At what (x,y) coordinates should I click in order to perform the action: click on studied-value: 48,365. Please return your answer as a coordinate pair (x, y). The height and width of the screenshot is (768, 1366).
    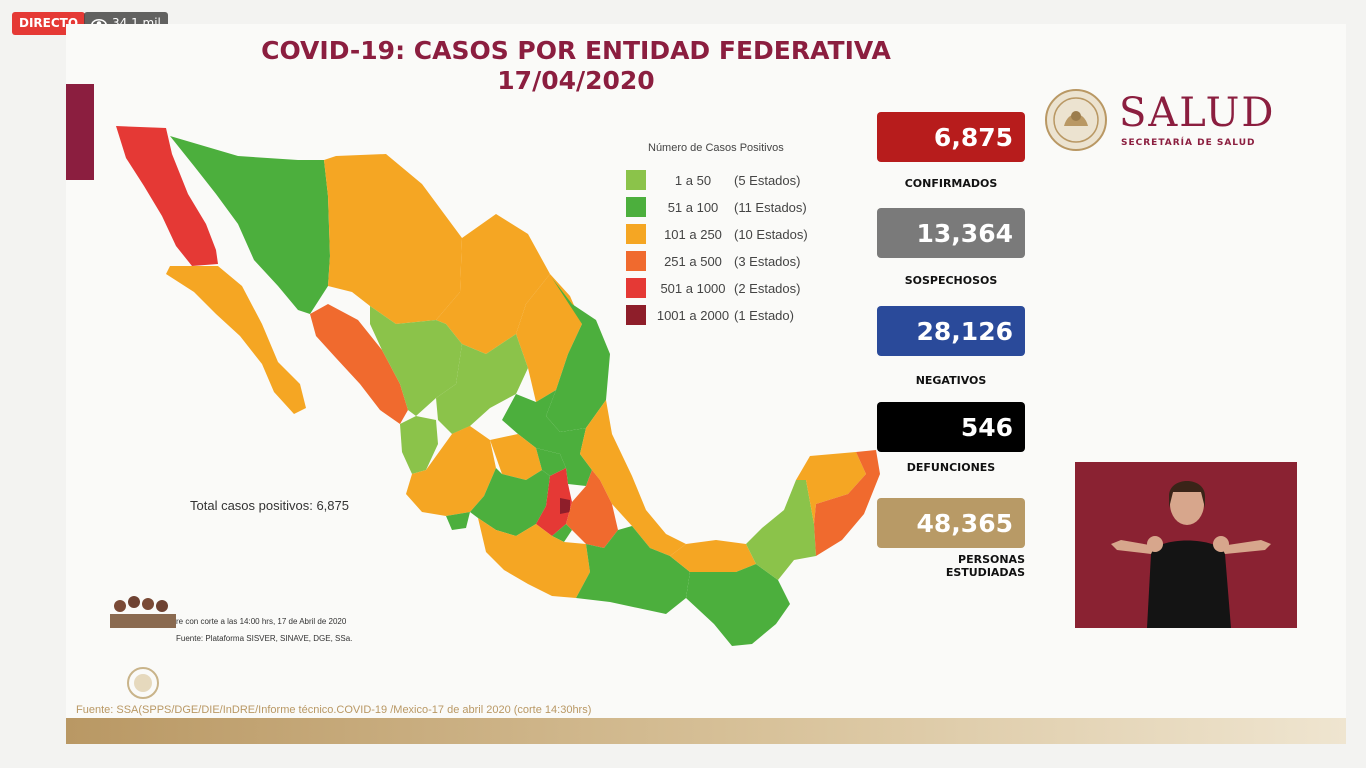
    Looking at the image, I should click on (951, 523).